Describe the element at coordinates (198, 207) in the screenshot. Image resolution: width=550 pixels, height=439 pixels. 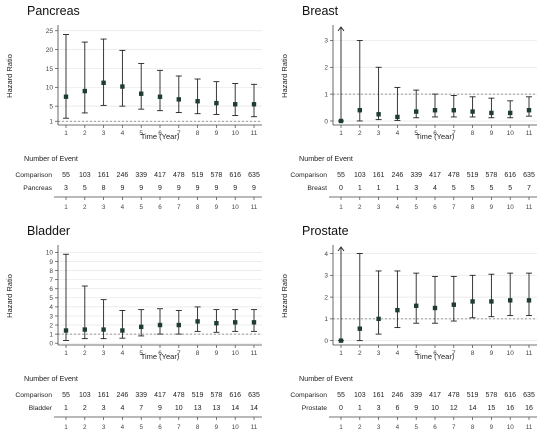
I see `table-tick-label: 8` at that location.